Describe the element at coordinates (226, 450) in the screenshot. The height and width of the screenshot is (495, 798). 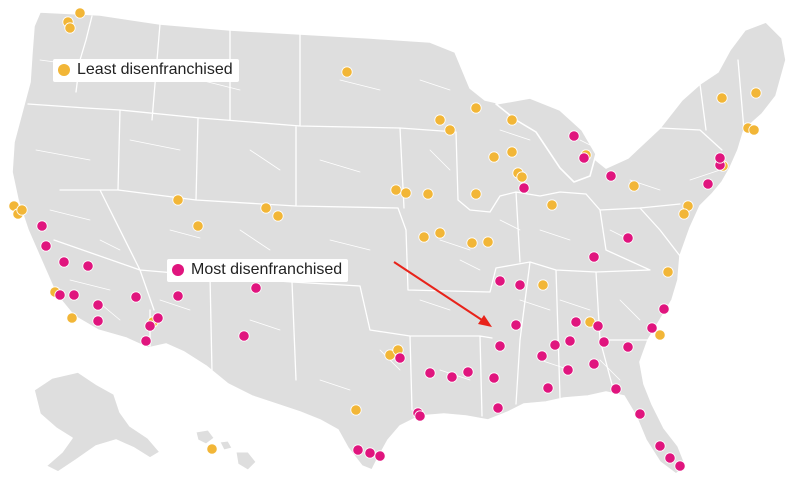
I see `hawaii-shape` at that location.